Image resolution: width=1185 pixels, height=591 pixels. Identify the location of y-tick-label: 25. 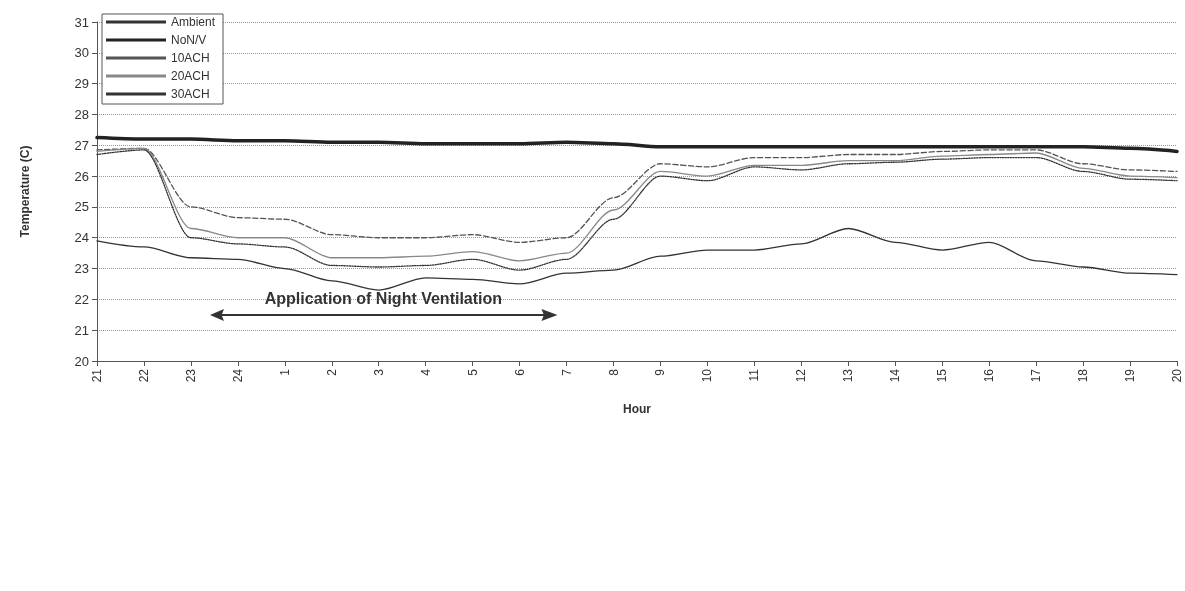
(81, 207).